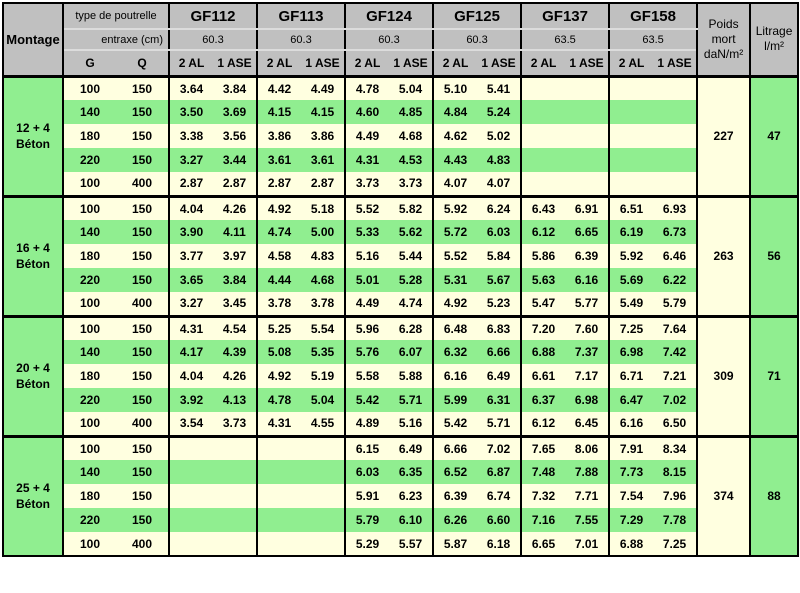 The height and width of the screenshot is (593, 800). I want to click on value-cell: 6.52, so click(455, 472).